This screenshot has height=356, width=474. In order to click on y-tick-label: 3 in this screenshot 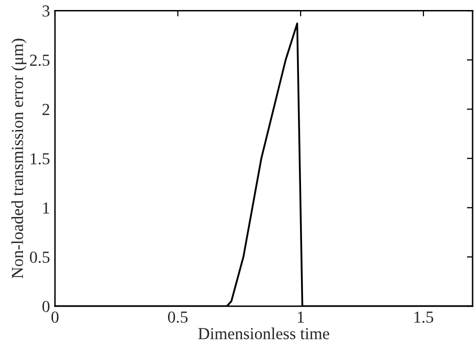, I will do `click(46, 11)`.